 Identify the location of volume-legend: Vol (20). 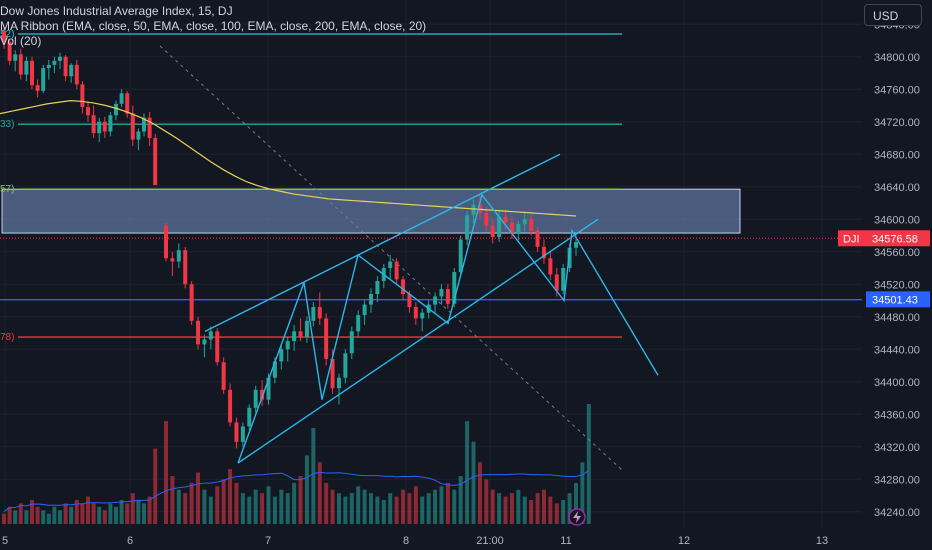
(21, 41).